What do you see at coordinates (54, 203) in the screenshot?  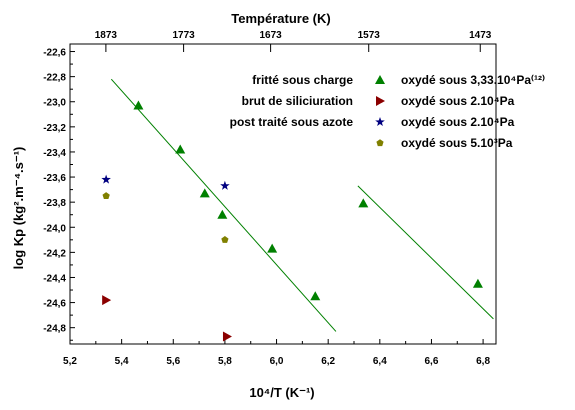 I see `y-tick-label: -23,8` at bounding box center [54, 203].